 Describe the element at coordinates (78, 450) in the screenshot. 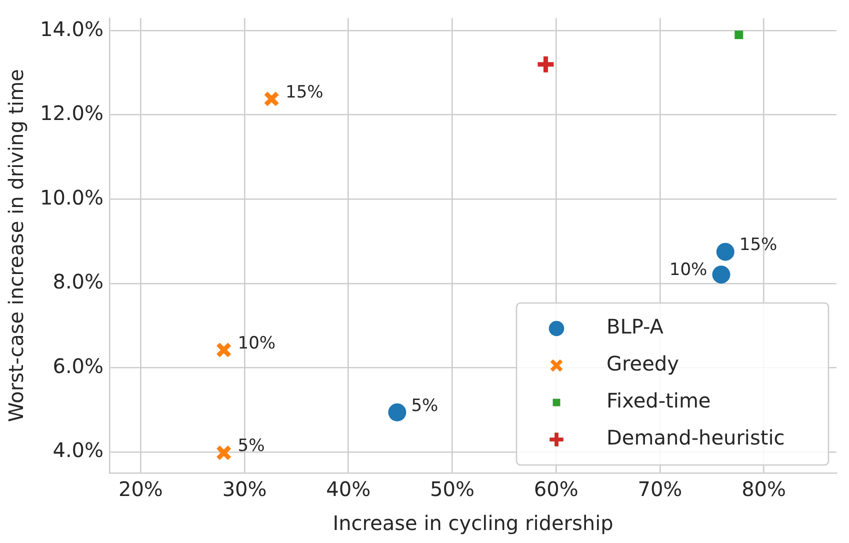

I see `y-tick-label: 4.0%` at that location.